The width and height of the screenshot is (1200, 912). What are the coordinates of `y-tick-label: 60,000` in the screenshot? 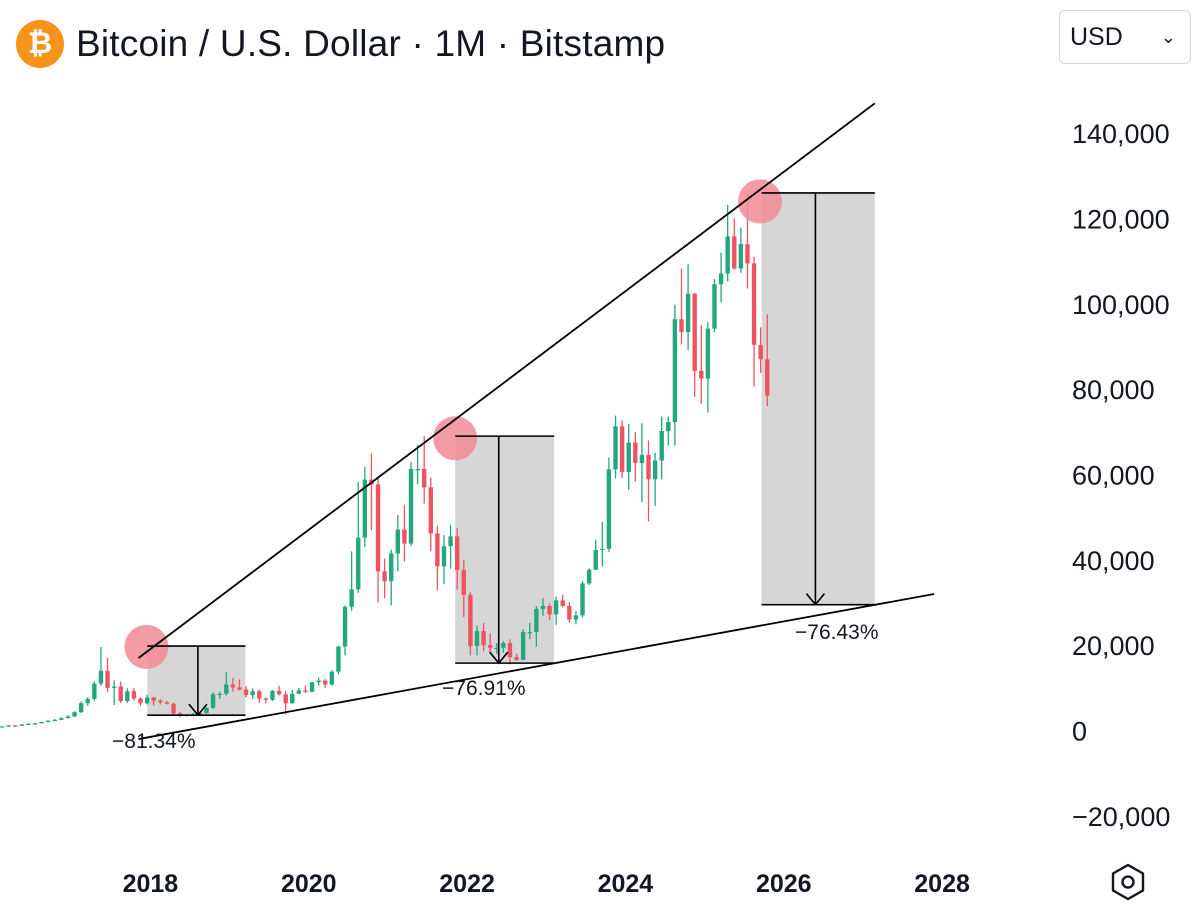 It's located at (1113, 476).